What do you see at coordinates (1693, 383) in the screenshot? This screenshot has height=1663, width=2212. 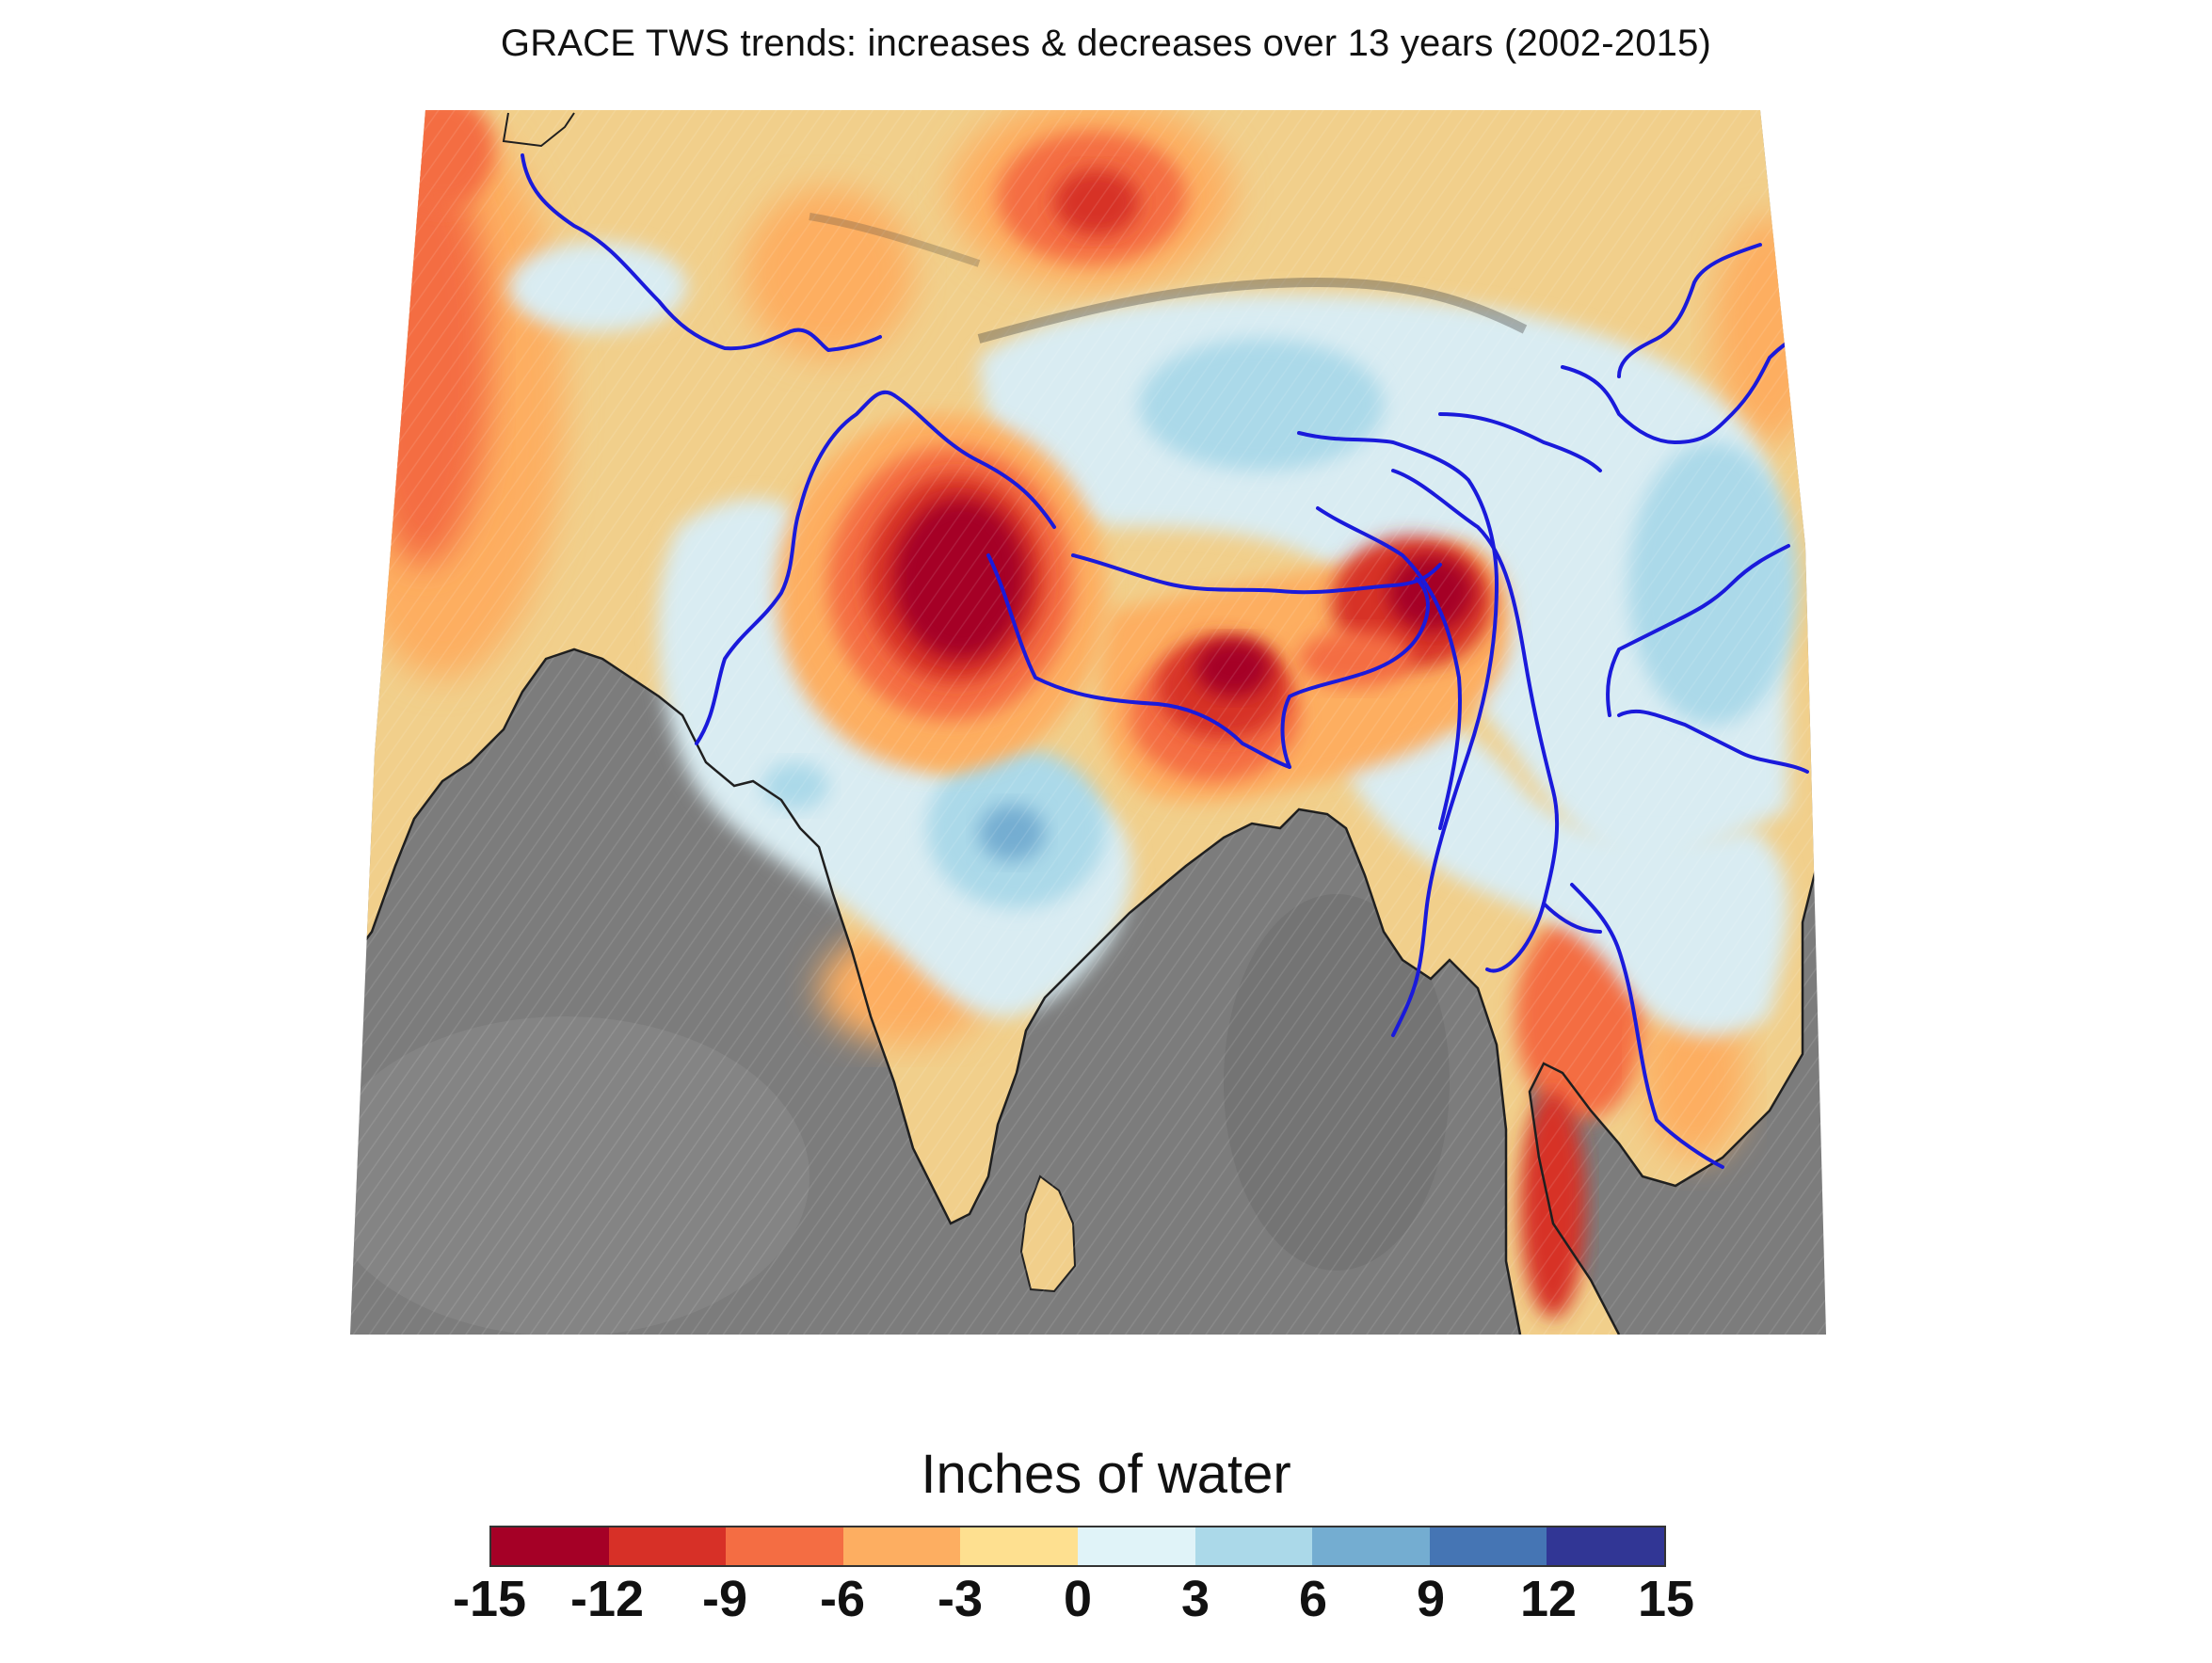 I see `river-yangtze-upper` at bounding box center [1693, 383].